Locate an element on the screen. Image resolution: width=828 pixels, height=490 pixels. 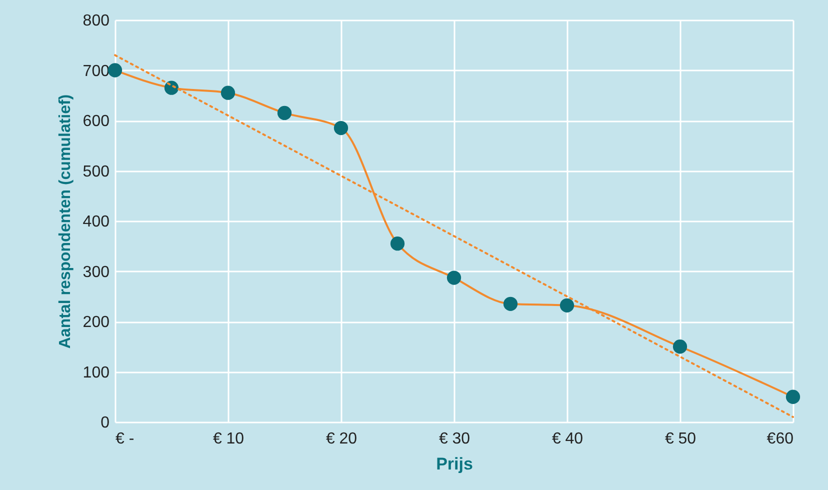
x-tick-label: € 10 is located at coordinates (228, 439).